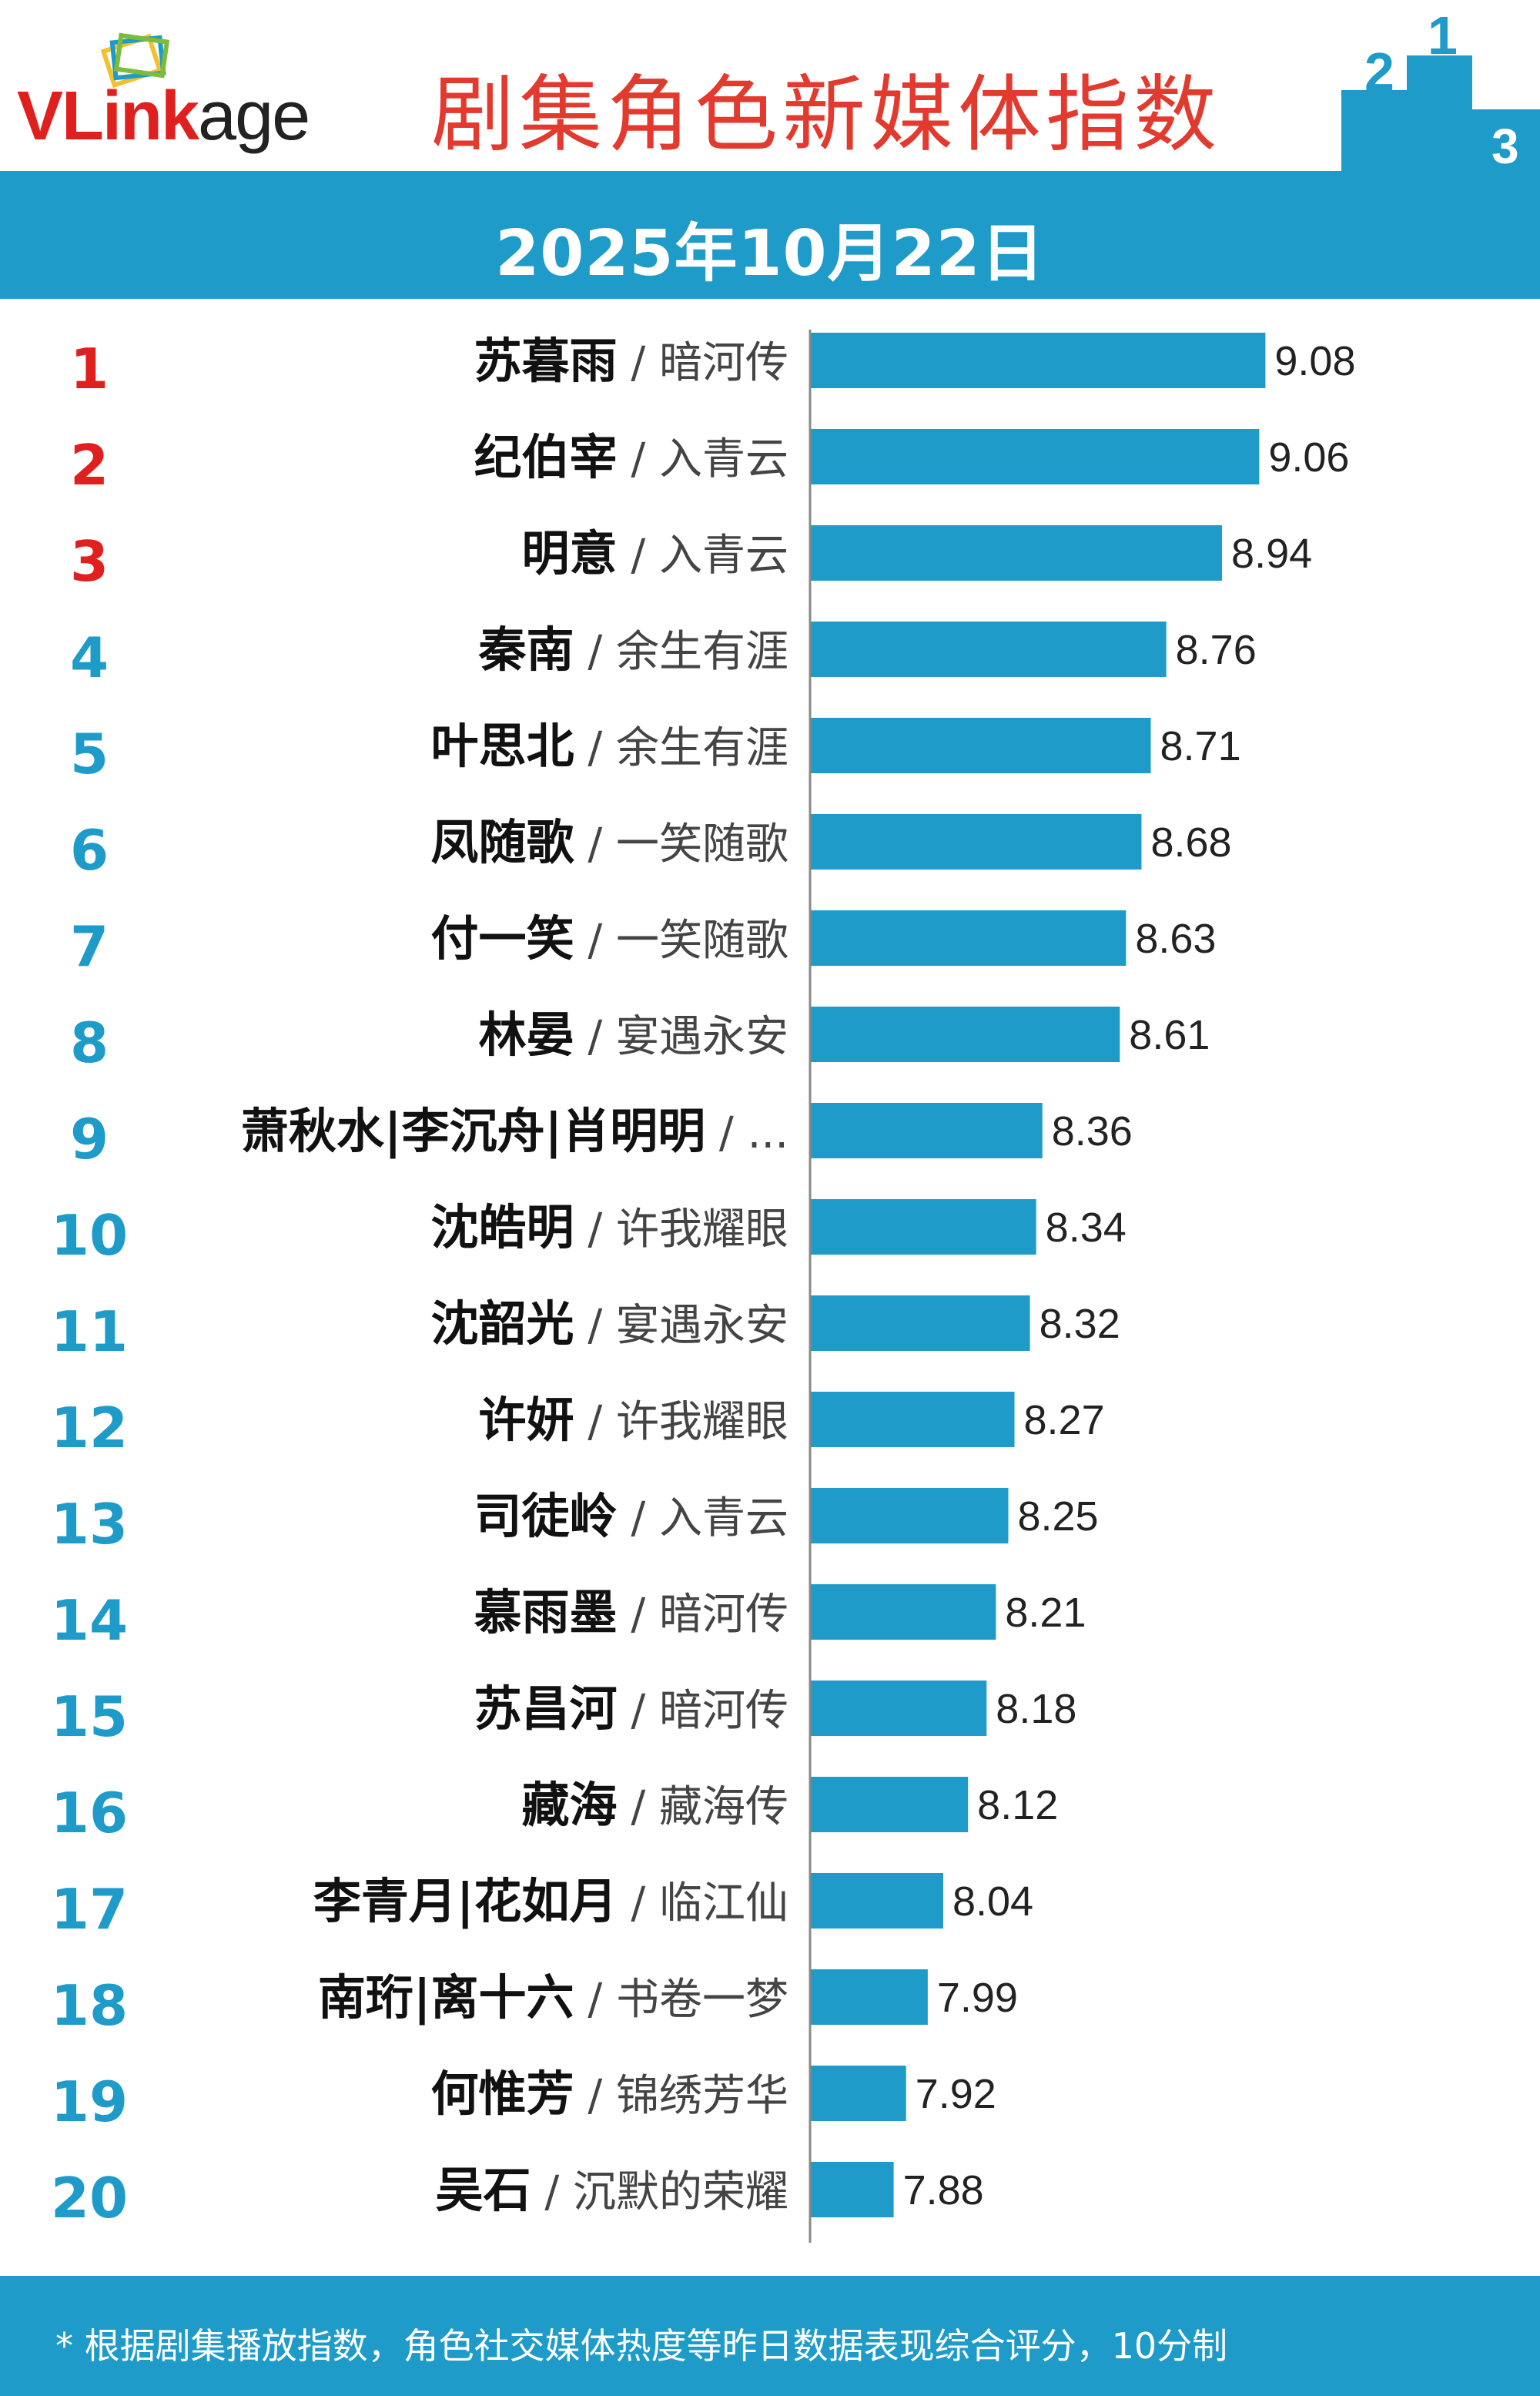 The height and width of the screenshot is (2396, 1540). I want to click on page-title: 剧集角色新媒体指数, so click(827, 115).